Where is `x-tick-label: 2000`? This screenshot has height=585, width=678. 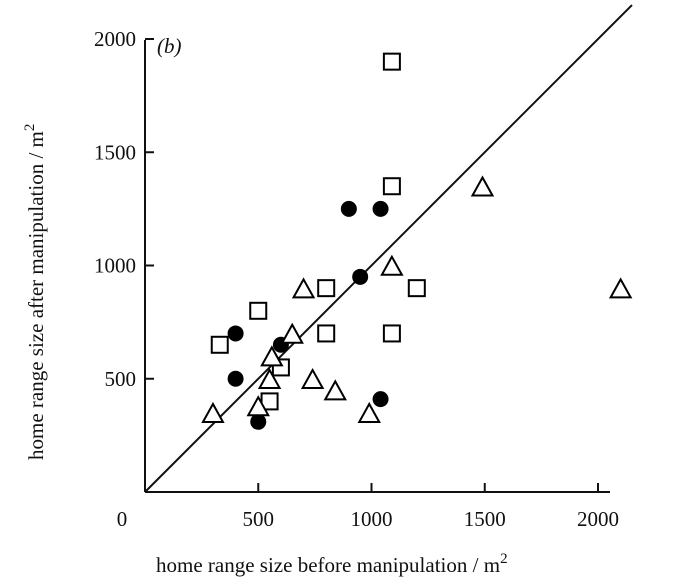
x-tick-label: 2000 is located at coordinates (598, 519).